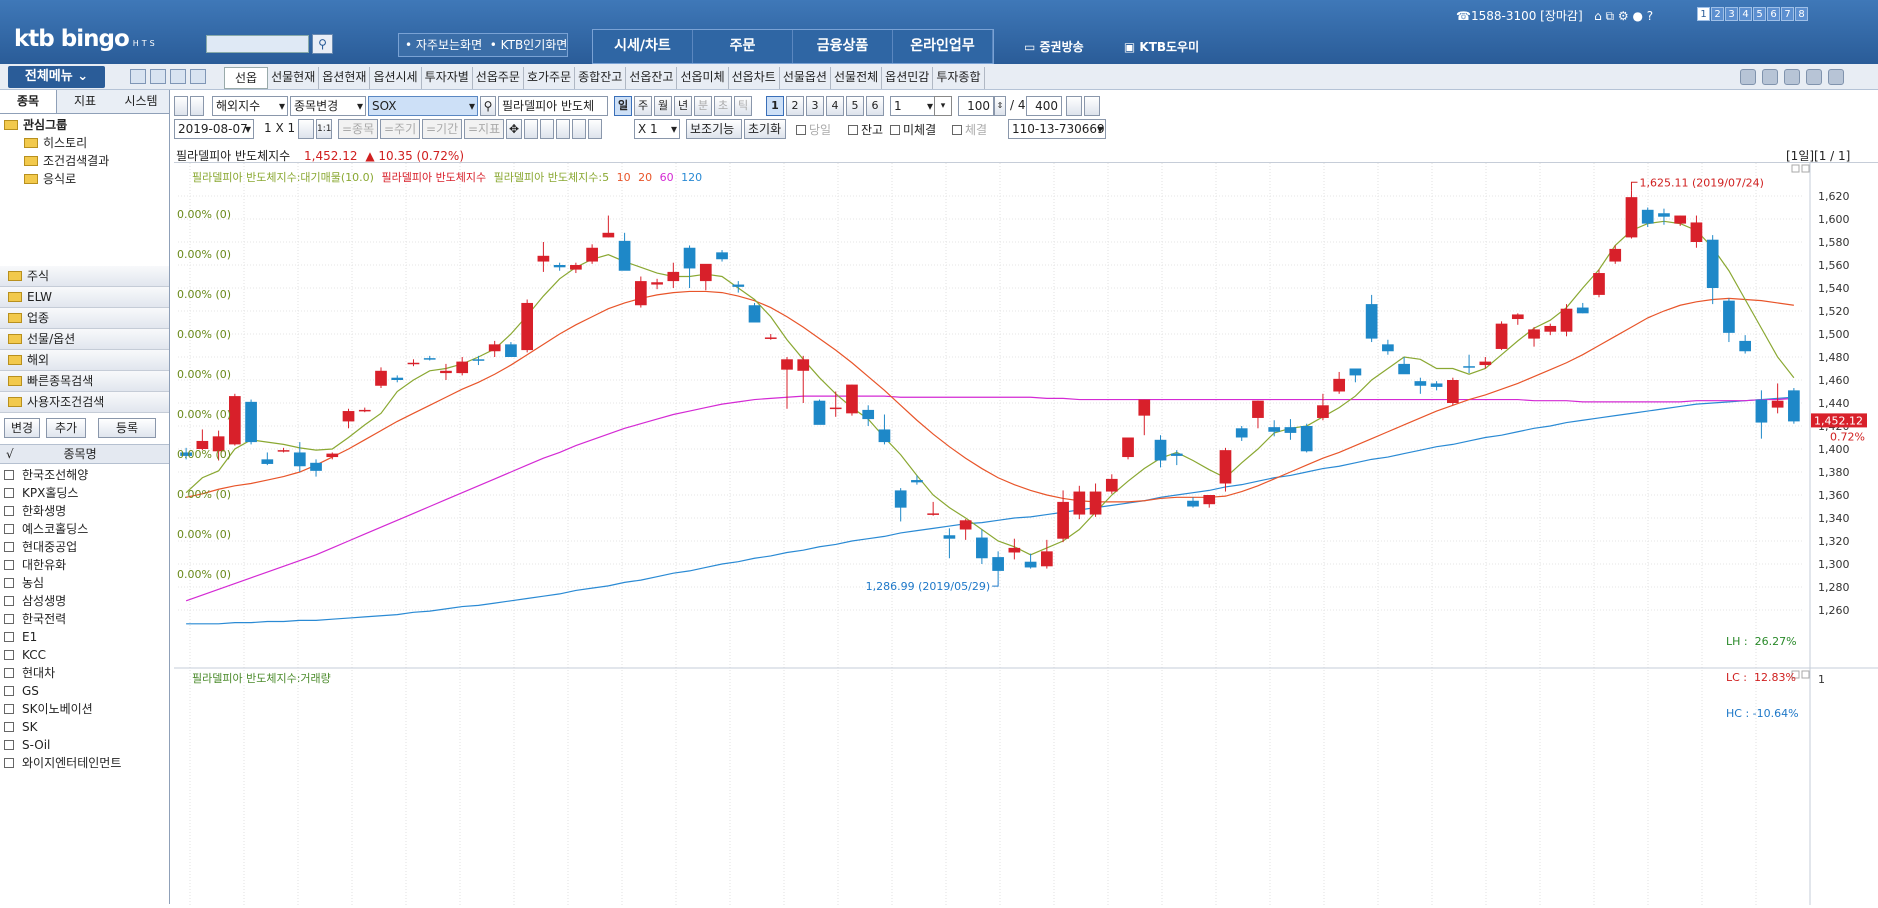 The image size is (1878, 908). Describe the element at coordinates (1748, 77) in the screenshot. I see `refresh-icon` at that location.